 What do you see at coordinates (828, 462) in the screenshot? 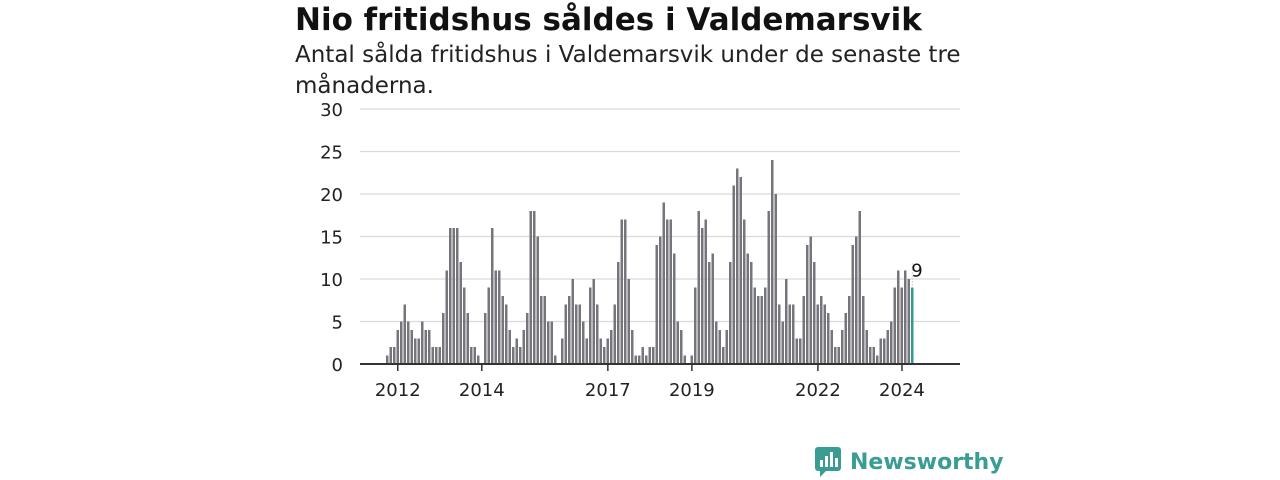
I see `newsworthy-logo-icon` at bounding box center [828, 462].